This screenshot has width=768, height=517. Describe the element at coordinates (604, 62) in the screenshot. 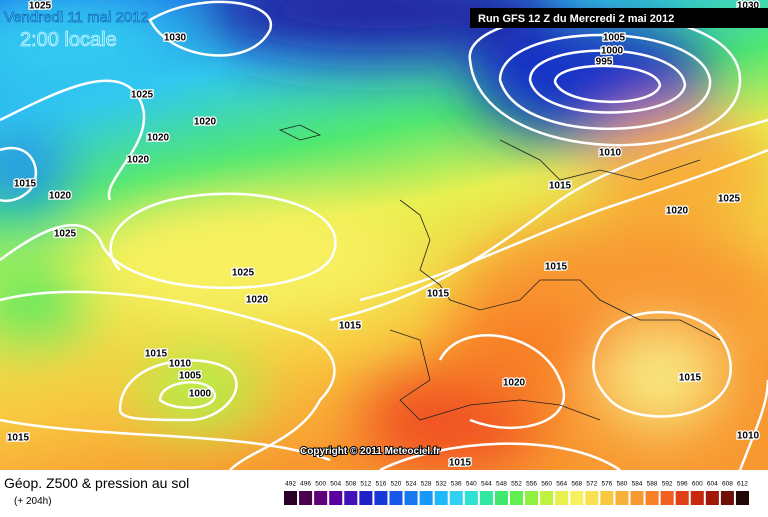

I see `isobar-label: 995` at that location.